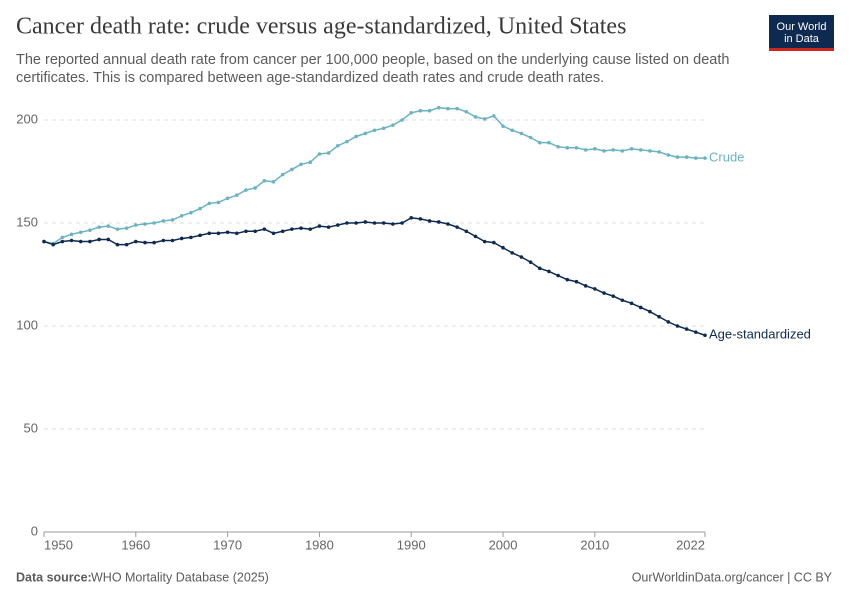 The width and height of the screenshot is (850, 605). Describe the element at coordinates (319, 544) in the screenshot. I see `x-tick-label: 1980` at that location.